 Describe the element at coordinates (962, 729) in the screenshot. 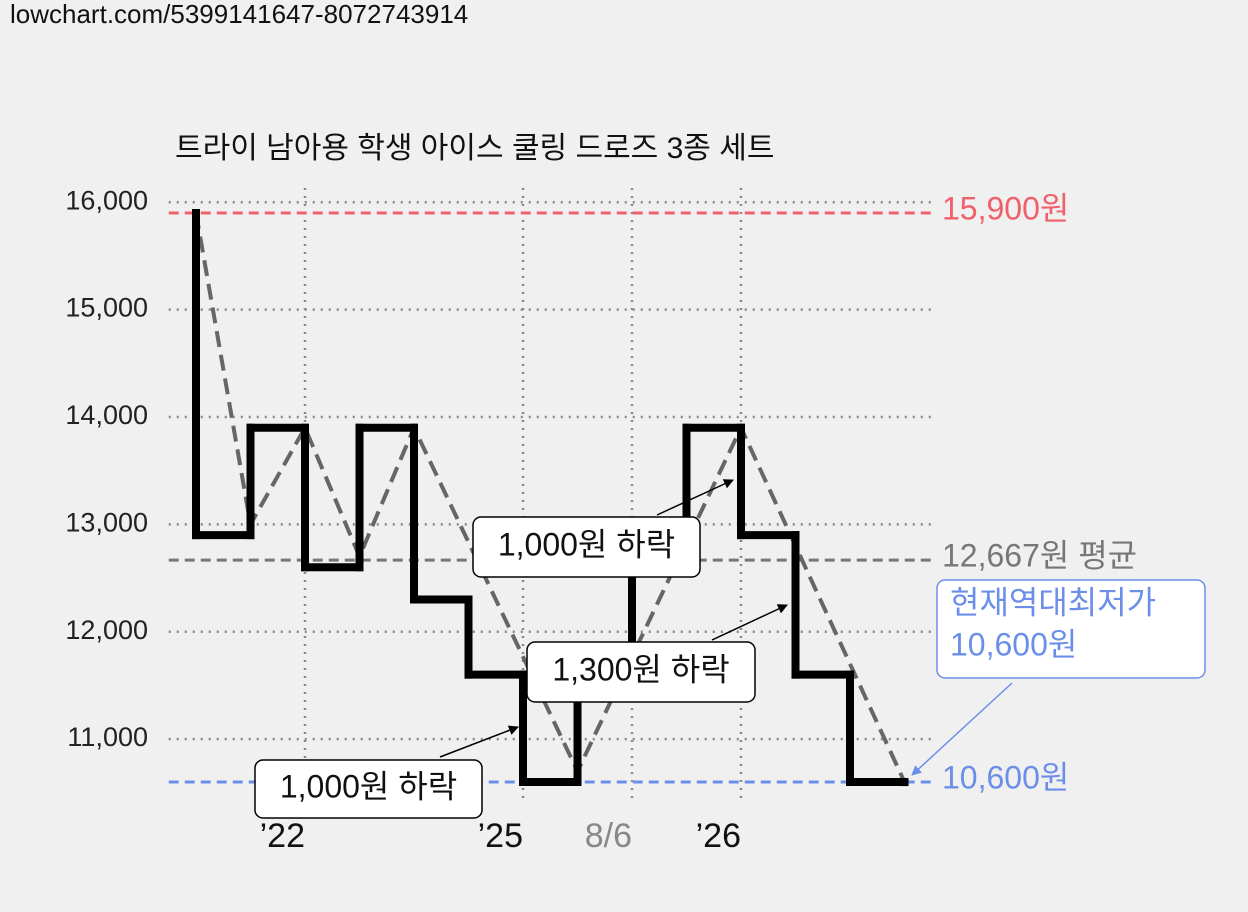

I see `lowest-arrow` at that location.